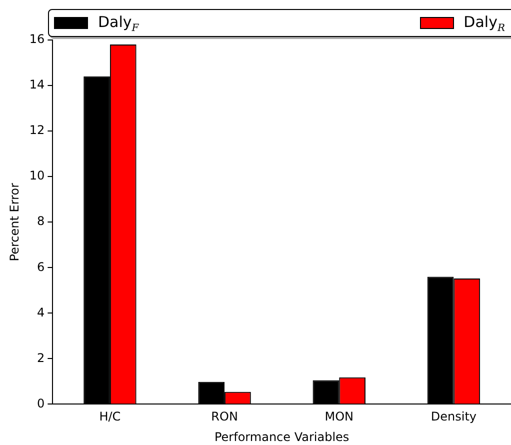 The height and width of the screenshot is (445, 511). What do you see at coordinates (282, 437) in the screenshot?
I see `x-axis-title: Performance Variables` at bounding box center [282, 437].